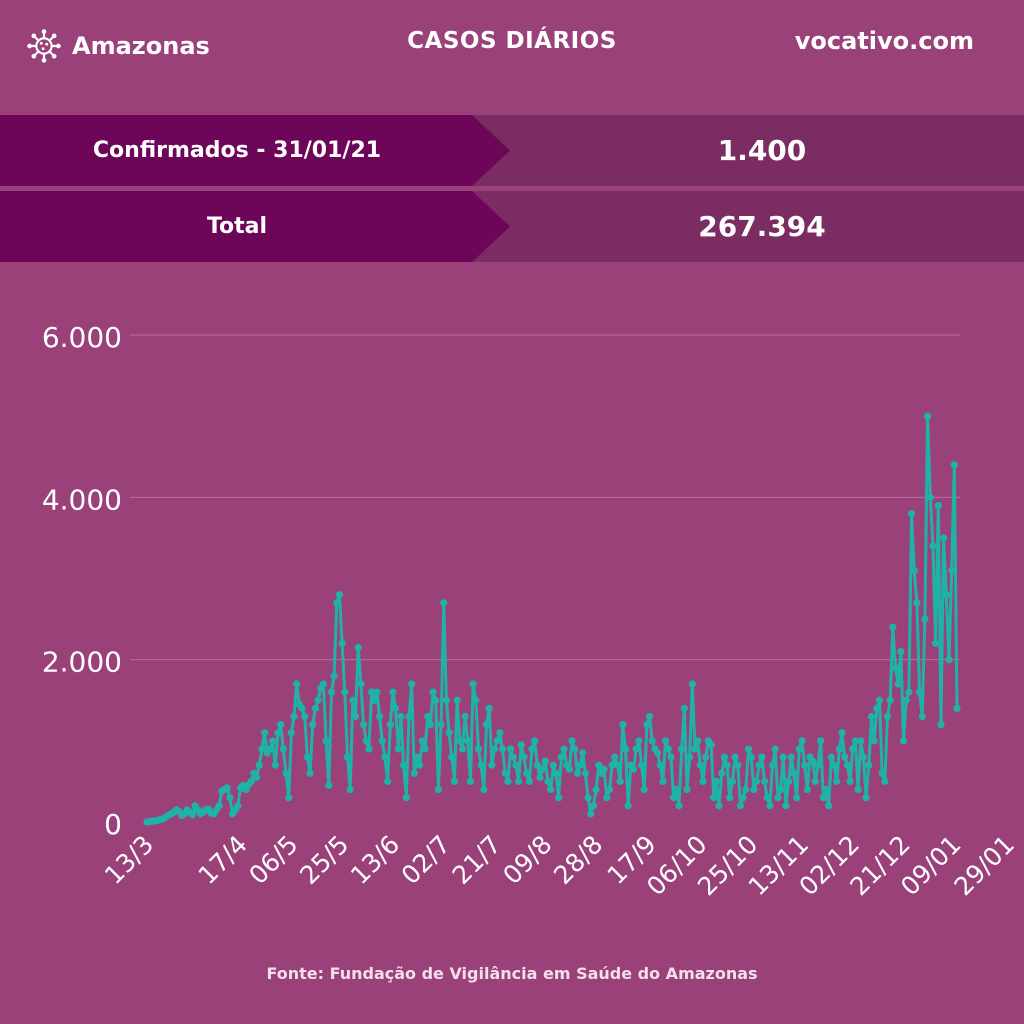  Describe the element at coordinates (223, 860) in the screenshot. I see `x-tick-label: 17/4` at that location.